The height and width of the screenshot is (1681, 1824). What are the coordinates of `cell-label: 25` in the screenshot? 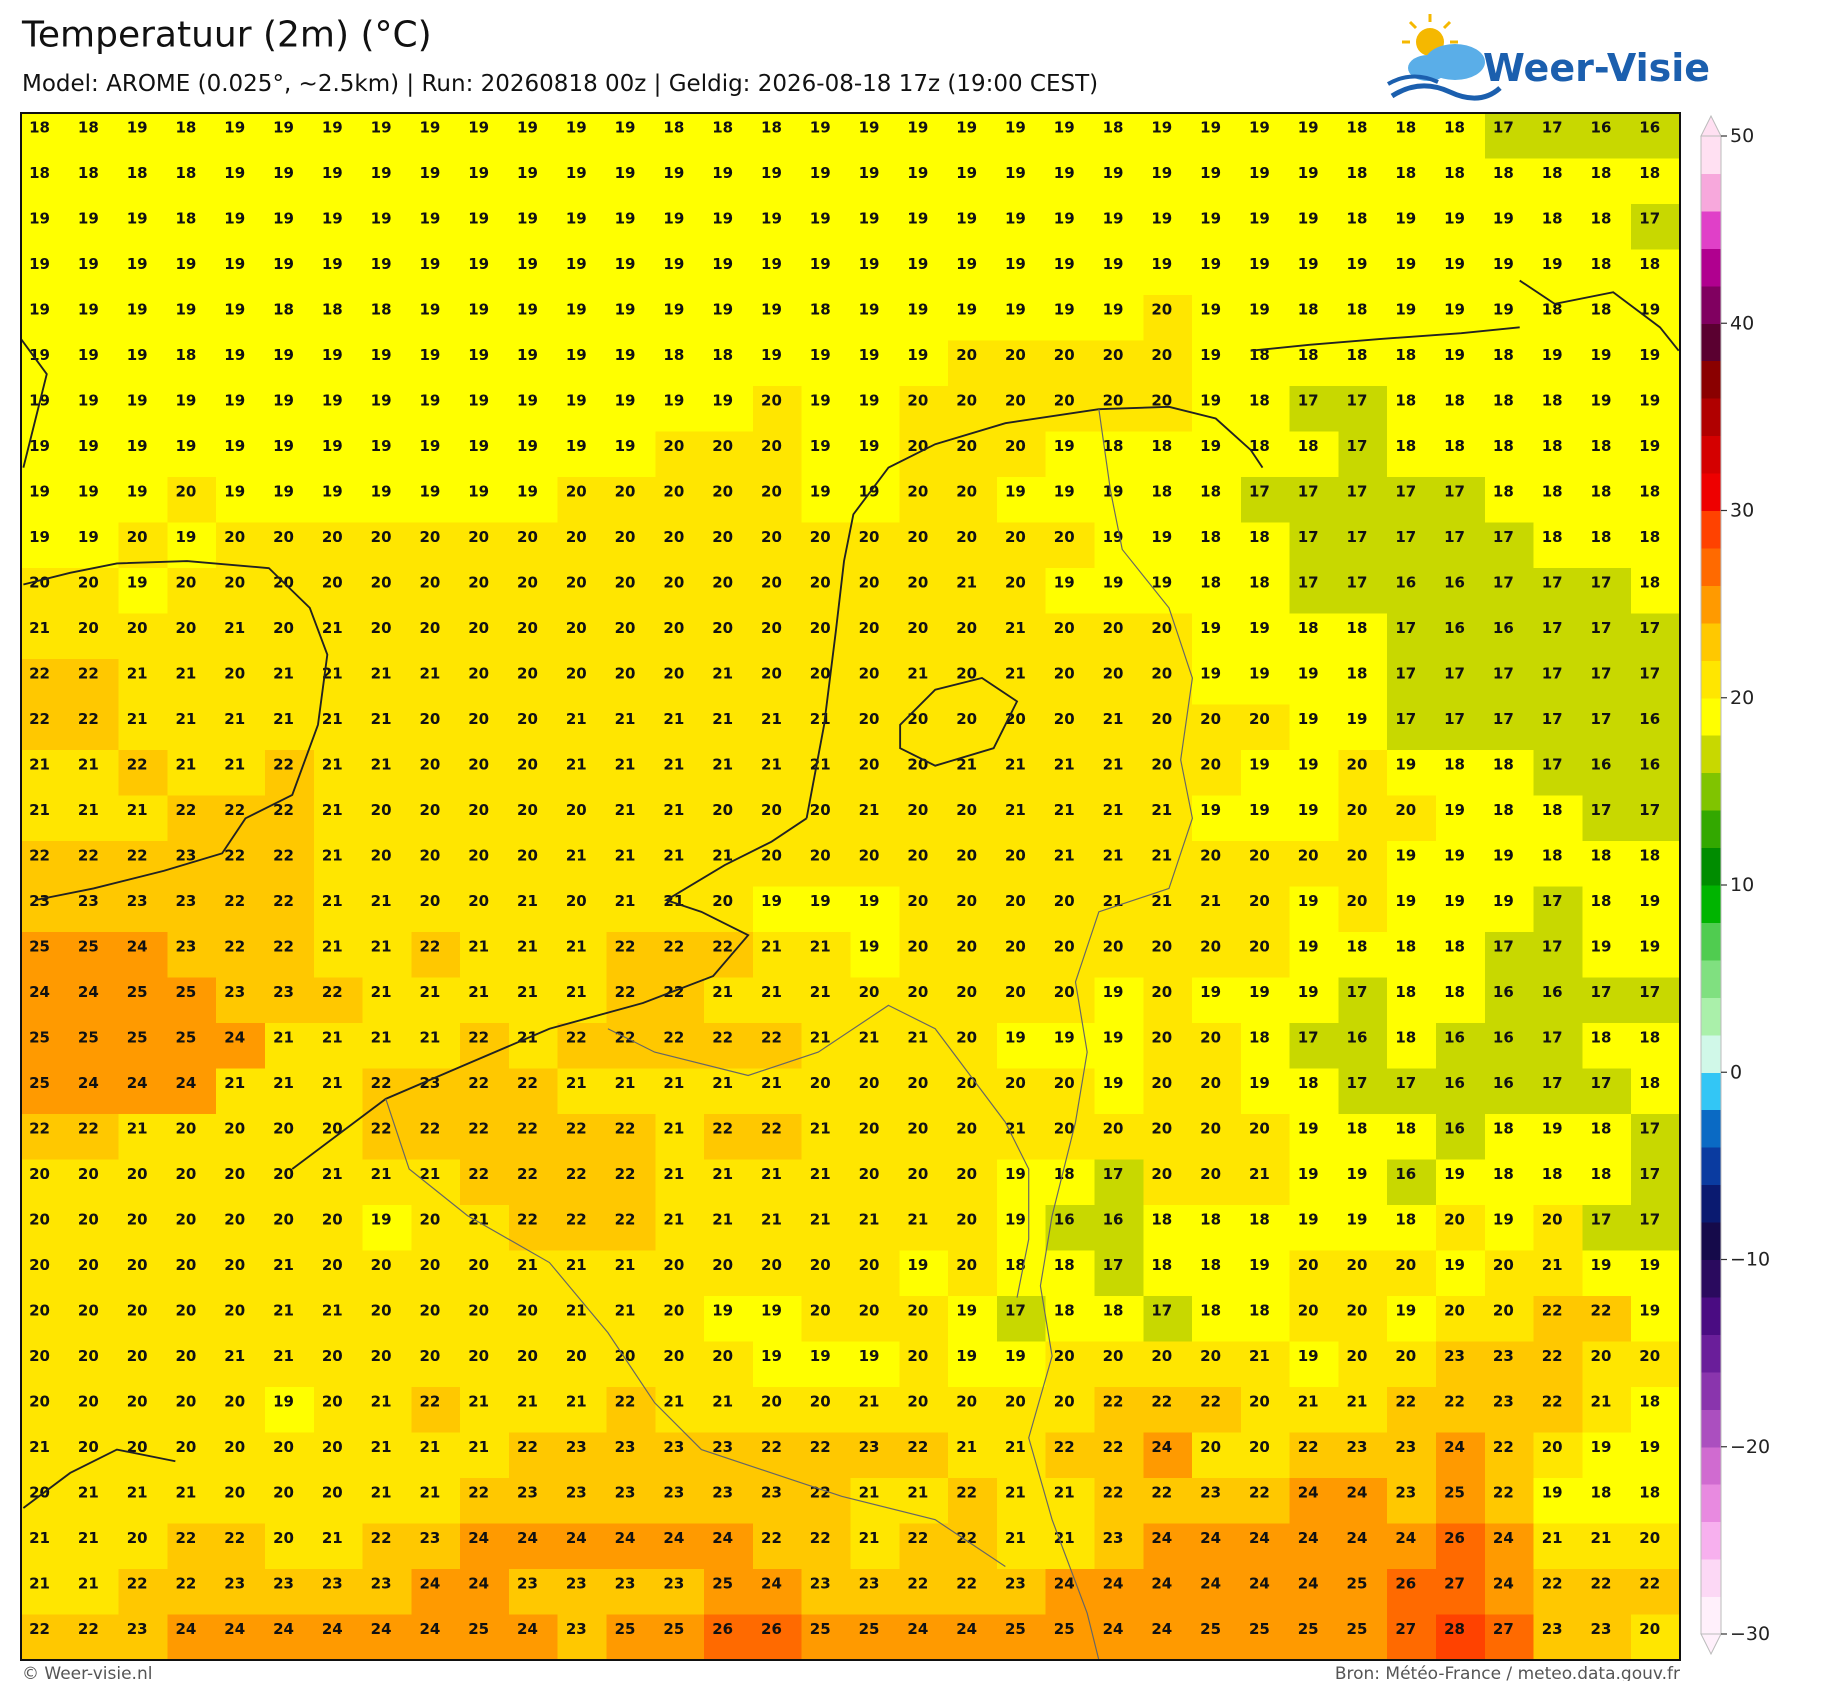 It's located at (625, 1629).